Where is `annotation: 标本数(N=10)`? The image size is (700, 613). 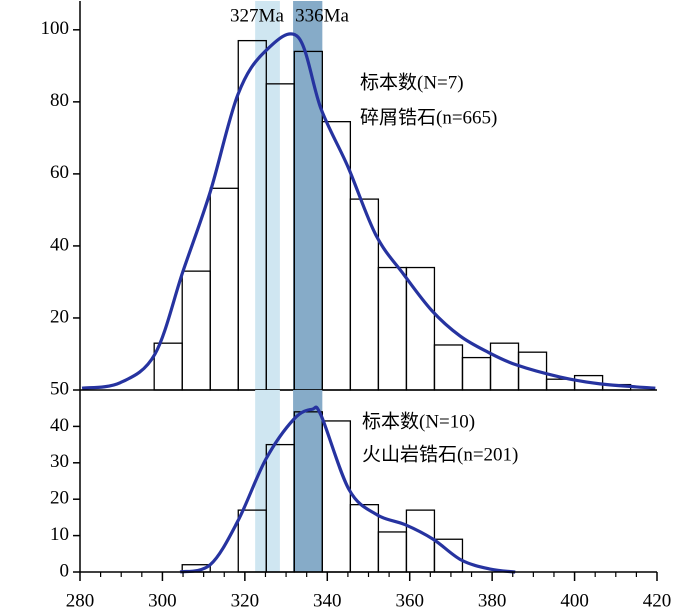
annotation: 标本数(N=10) is located at coordinates (418, 421).